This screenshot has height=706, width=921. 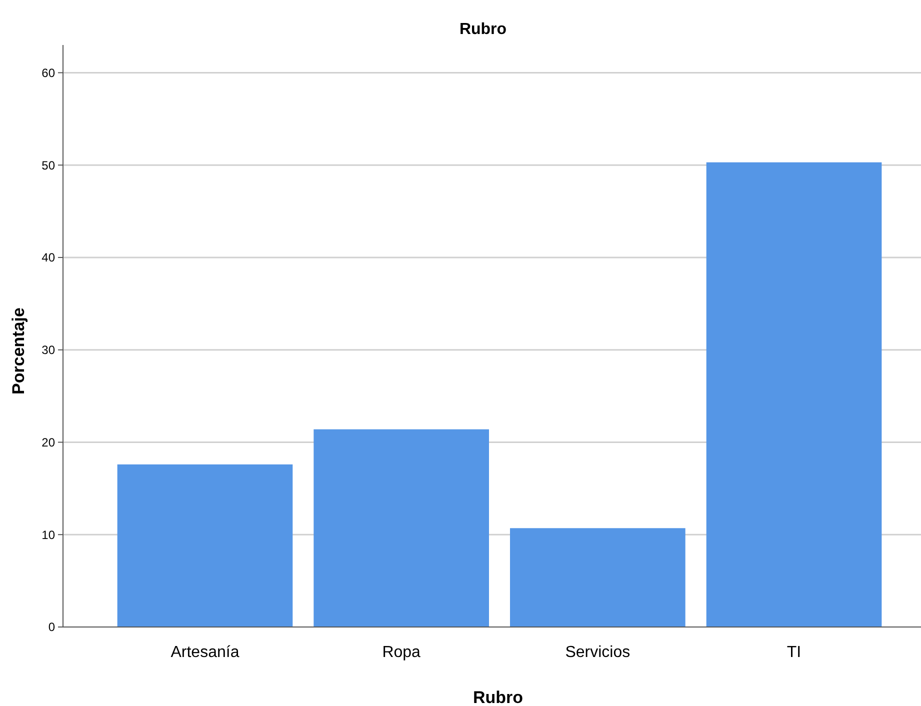 What do you see at coordinates (597, 652) in the screenshot?
I see `x-tick-label: Servicios` at bounding box center [597, 652].